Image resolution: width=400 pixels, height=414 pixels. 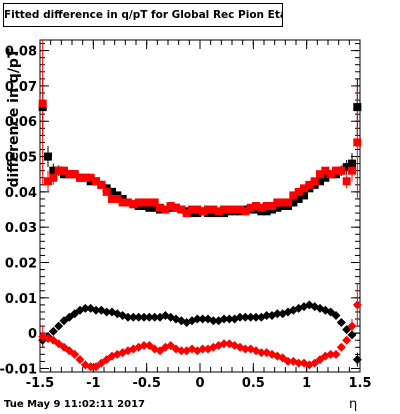 What do you see at coordinates (21, 193) in the screenshot?
I see `y-tick-label: 0.04` at bounding box center [21, 193].